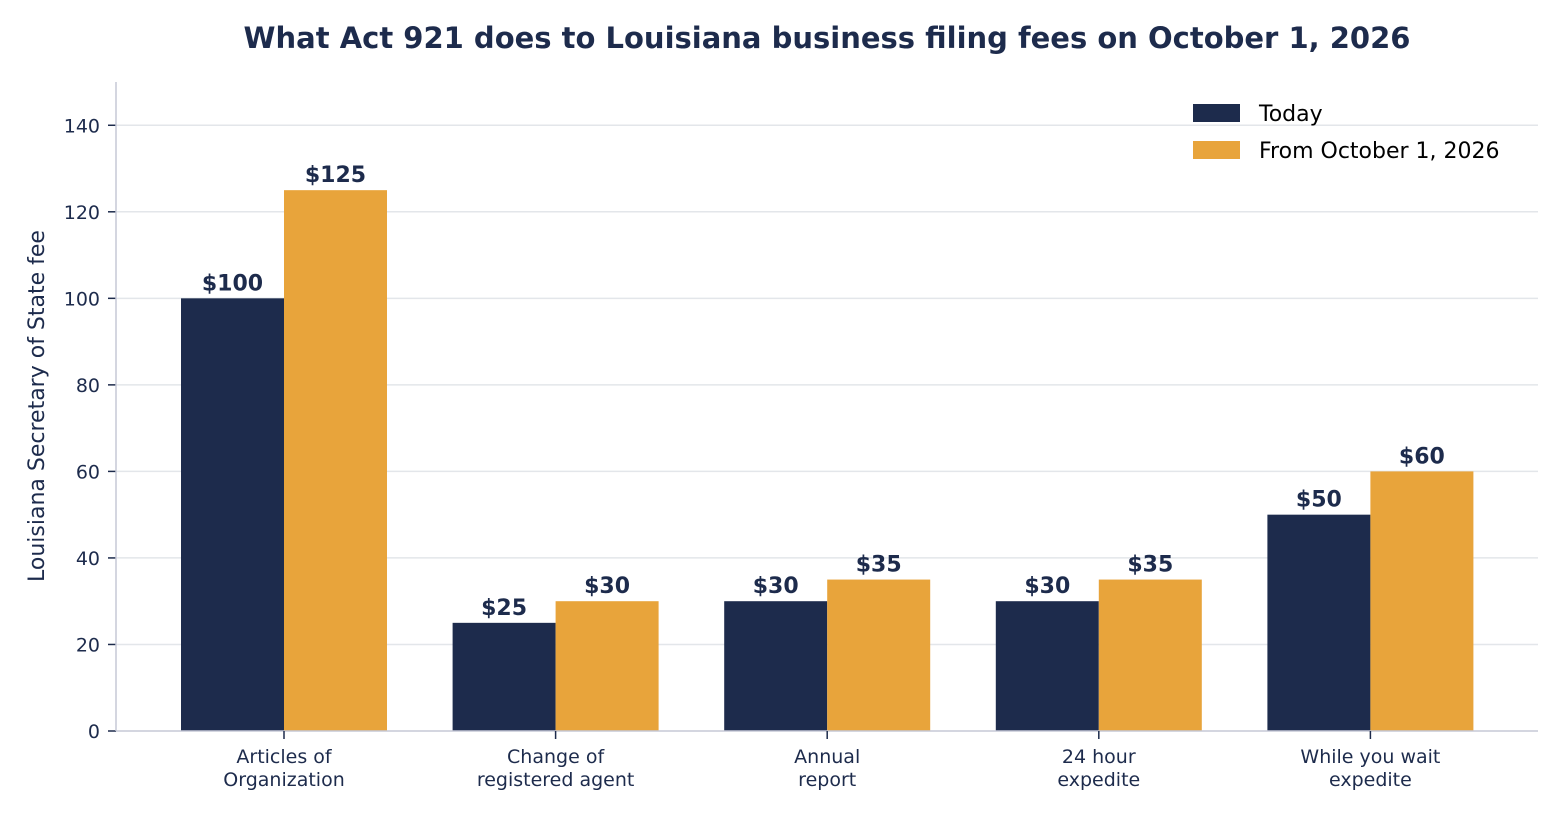  What do you see at coordinates (556, 757) in the screenshot?
I see `x-tick-label-line: Change of` at bounding box center [556, 757].